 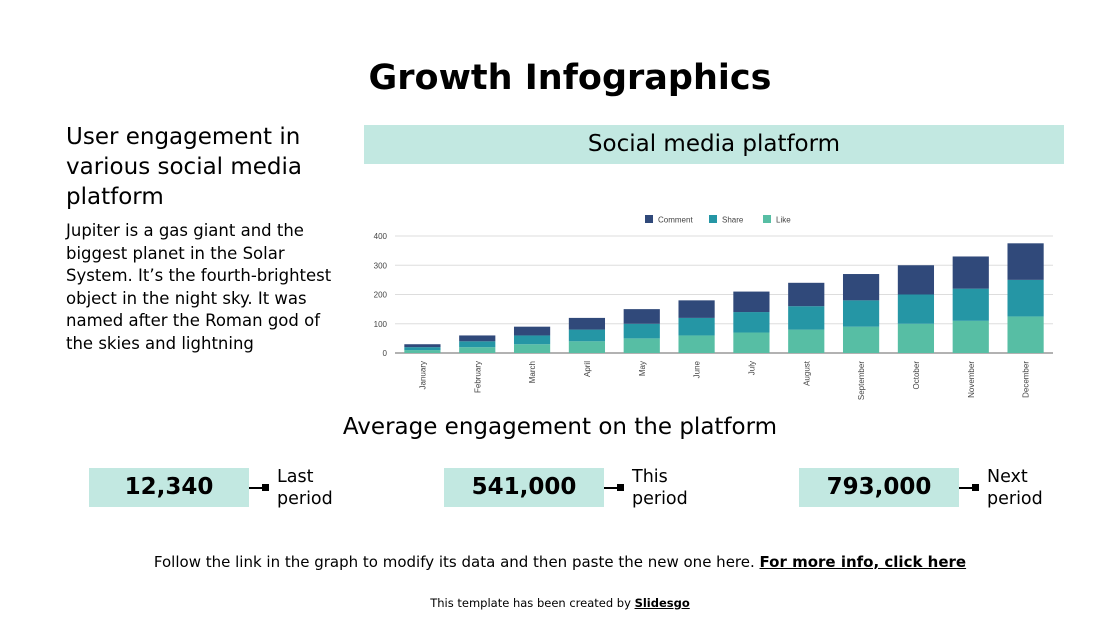 What do you see at coordinates (532, 372) in the screenshot?
I see `x-tick-label: March` at bounding box center [532, 372].